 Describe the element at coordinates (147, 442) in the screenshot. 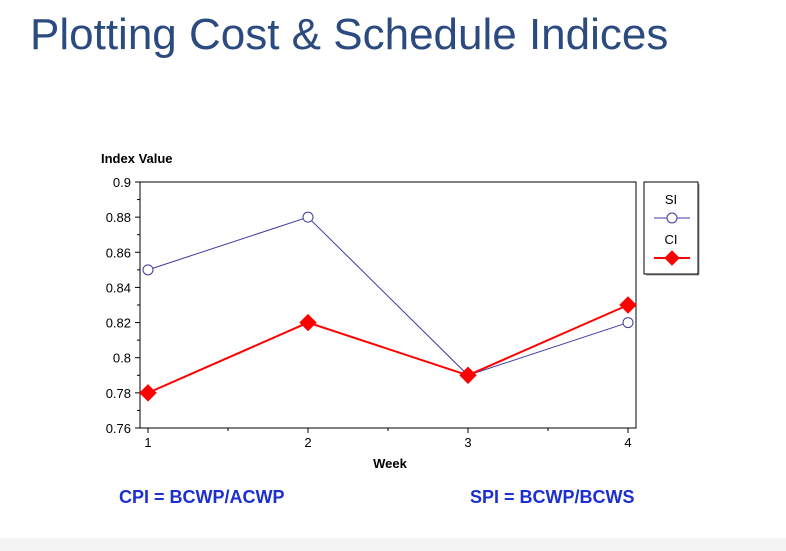

I see `x-tick-label: 1` at that location.